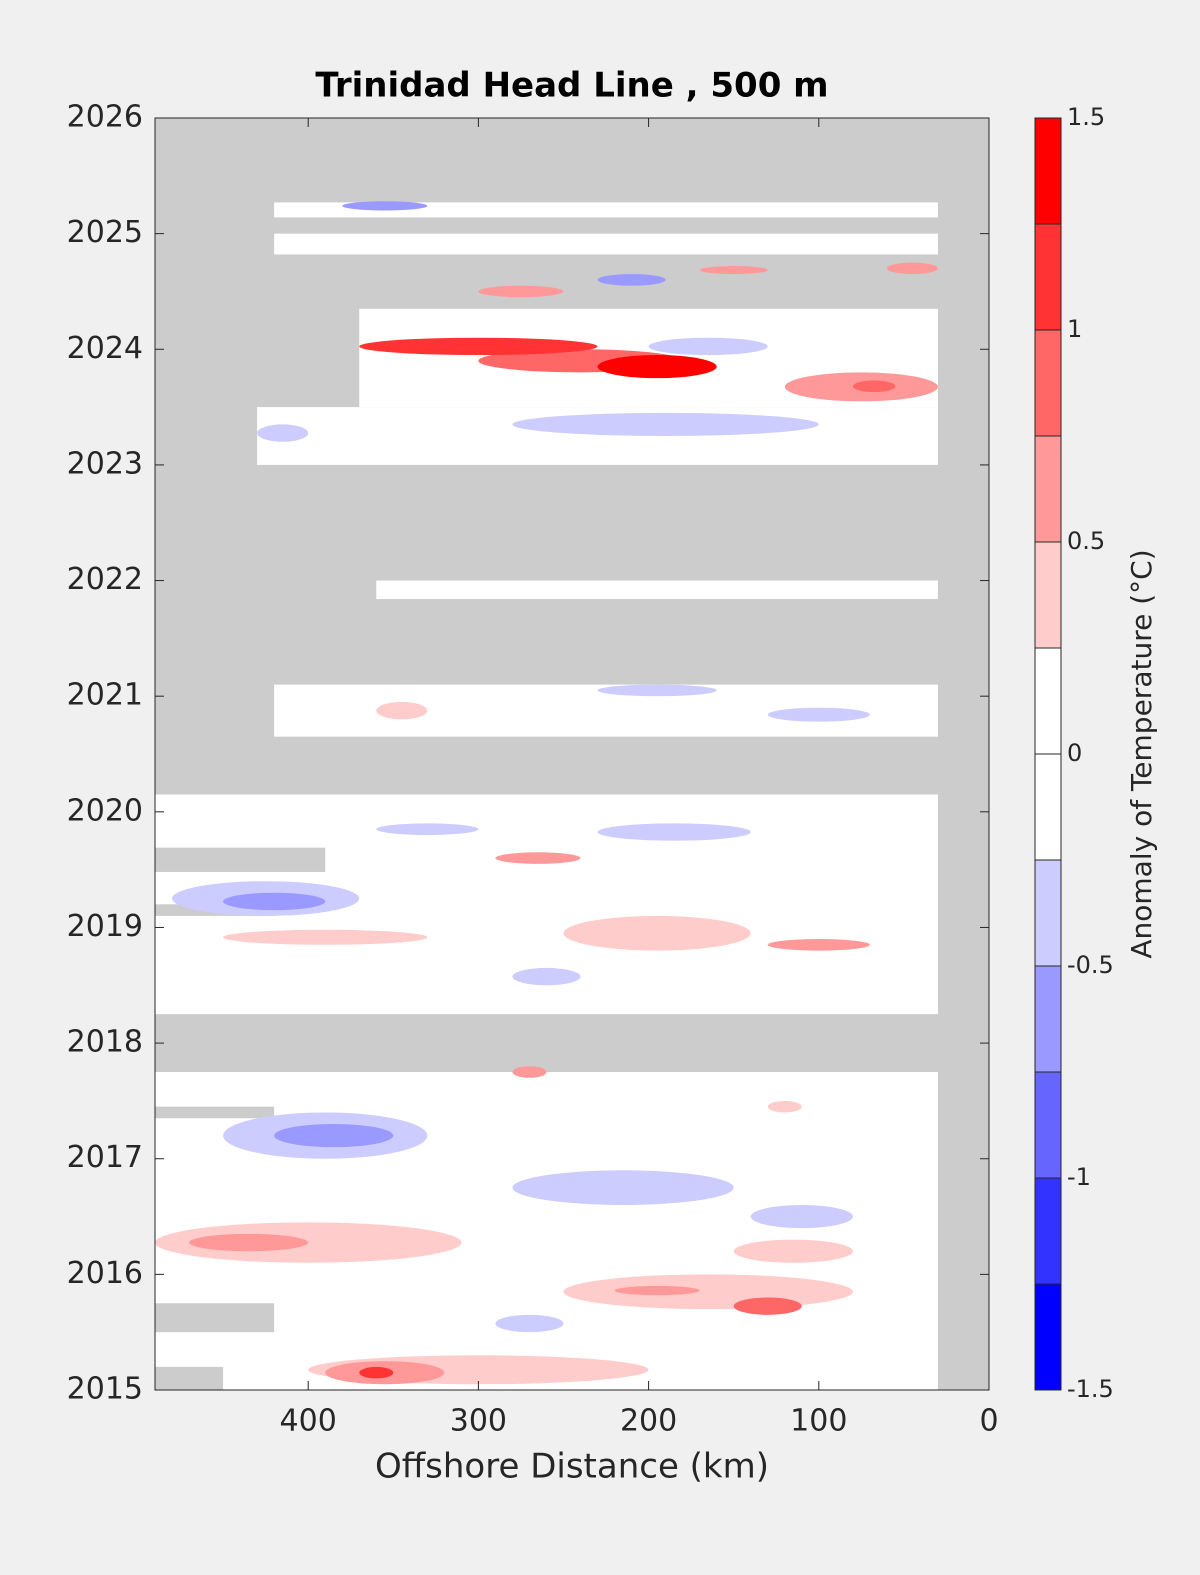 The image size is (1200, 1575). Describe the element at coordinates (105, 1157) in the screenshot. I see `y-tick-label: 2017` at that location.